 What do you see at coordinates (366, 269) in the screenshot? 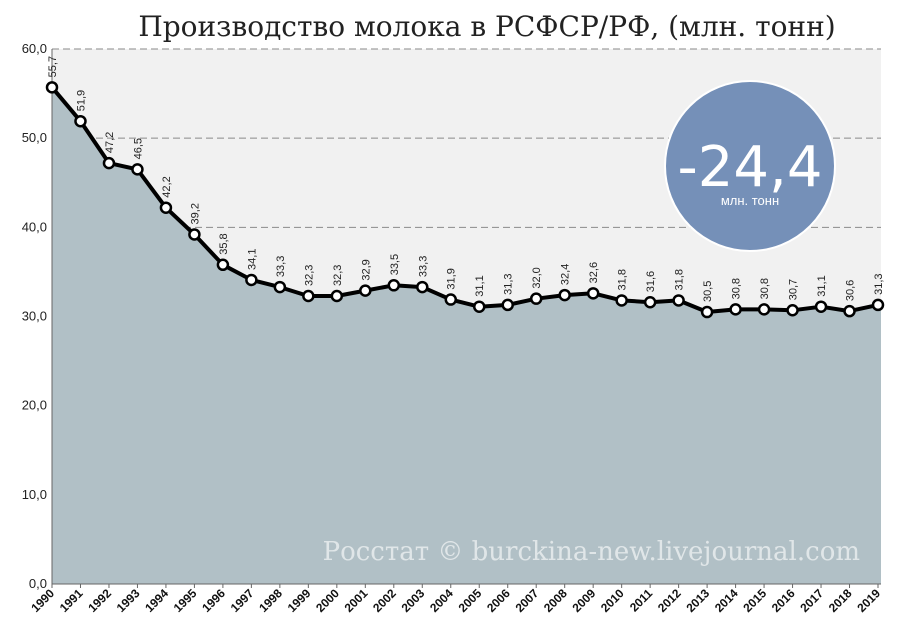
I see `data-label: 32,9` at bounding box center [366, 269].